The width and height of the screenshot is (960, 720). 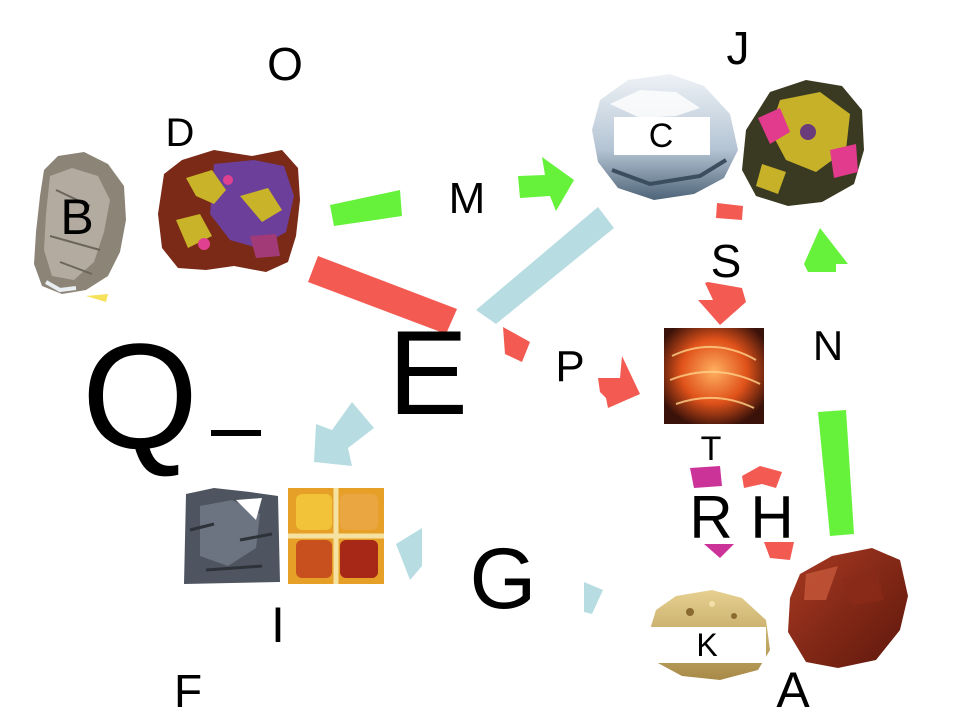 I want to click on label-j: J, so click(x=738, y=48).